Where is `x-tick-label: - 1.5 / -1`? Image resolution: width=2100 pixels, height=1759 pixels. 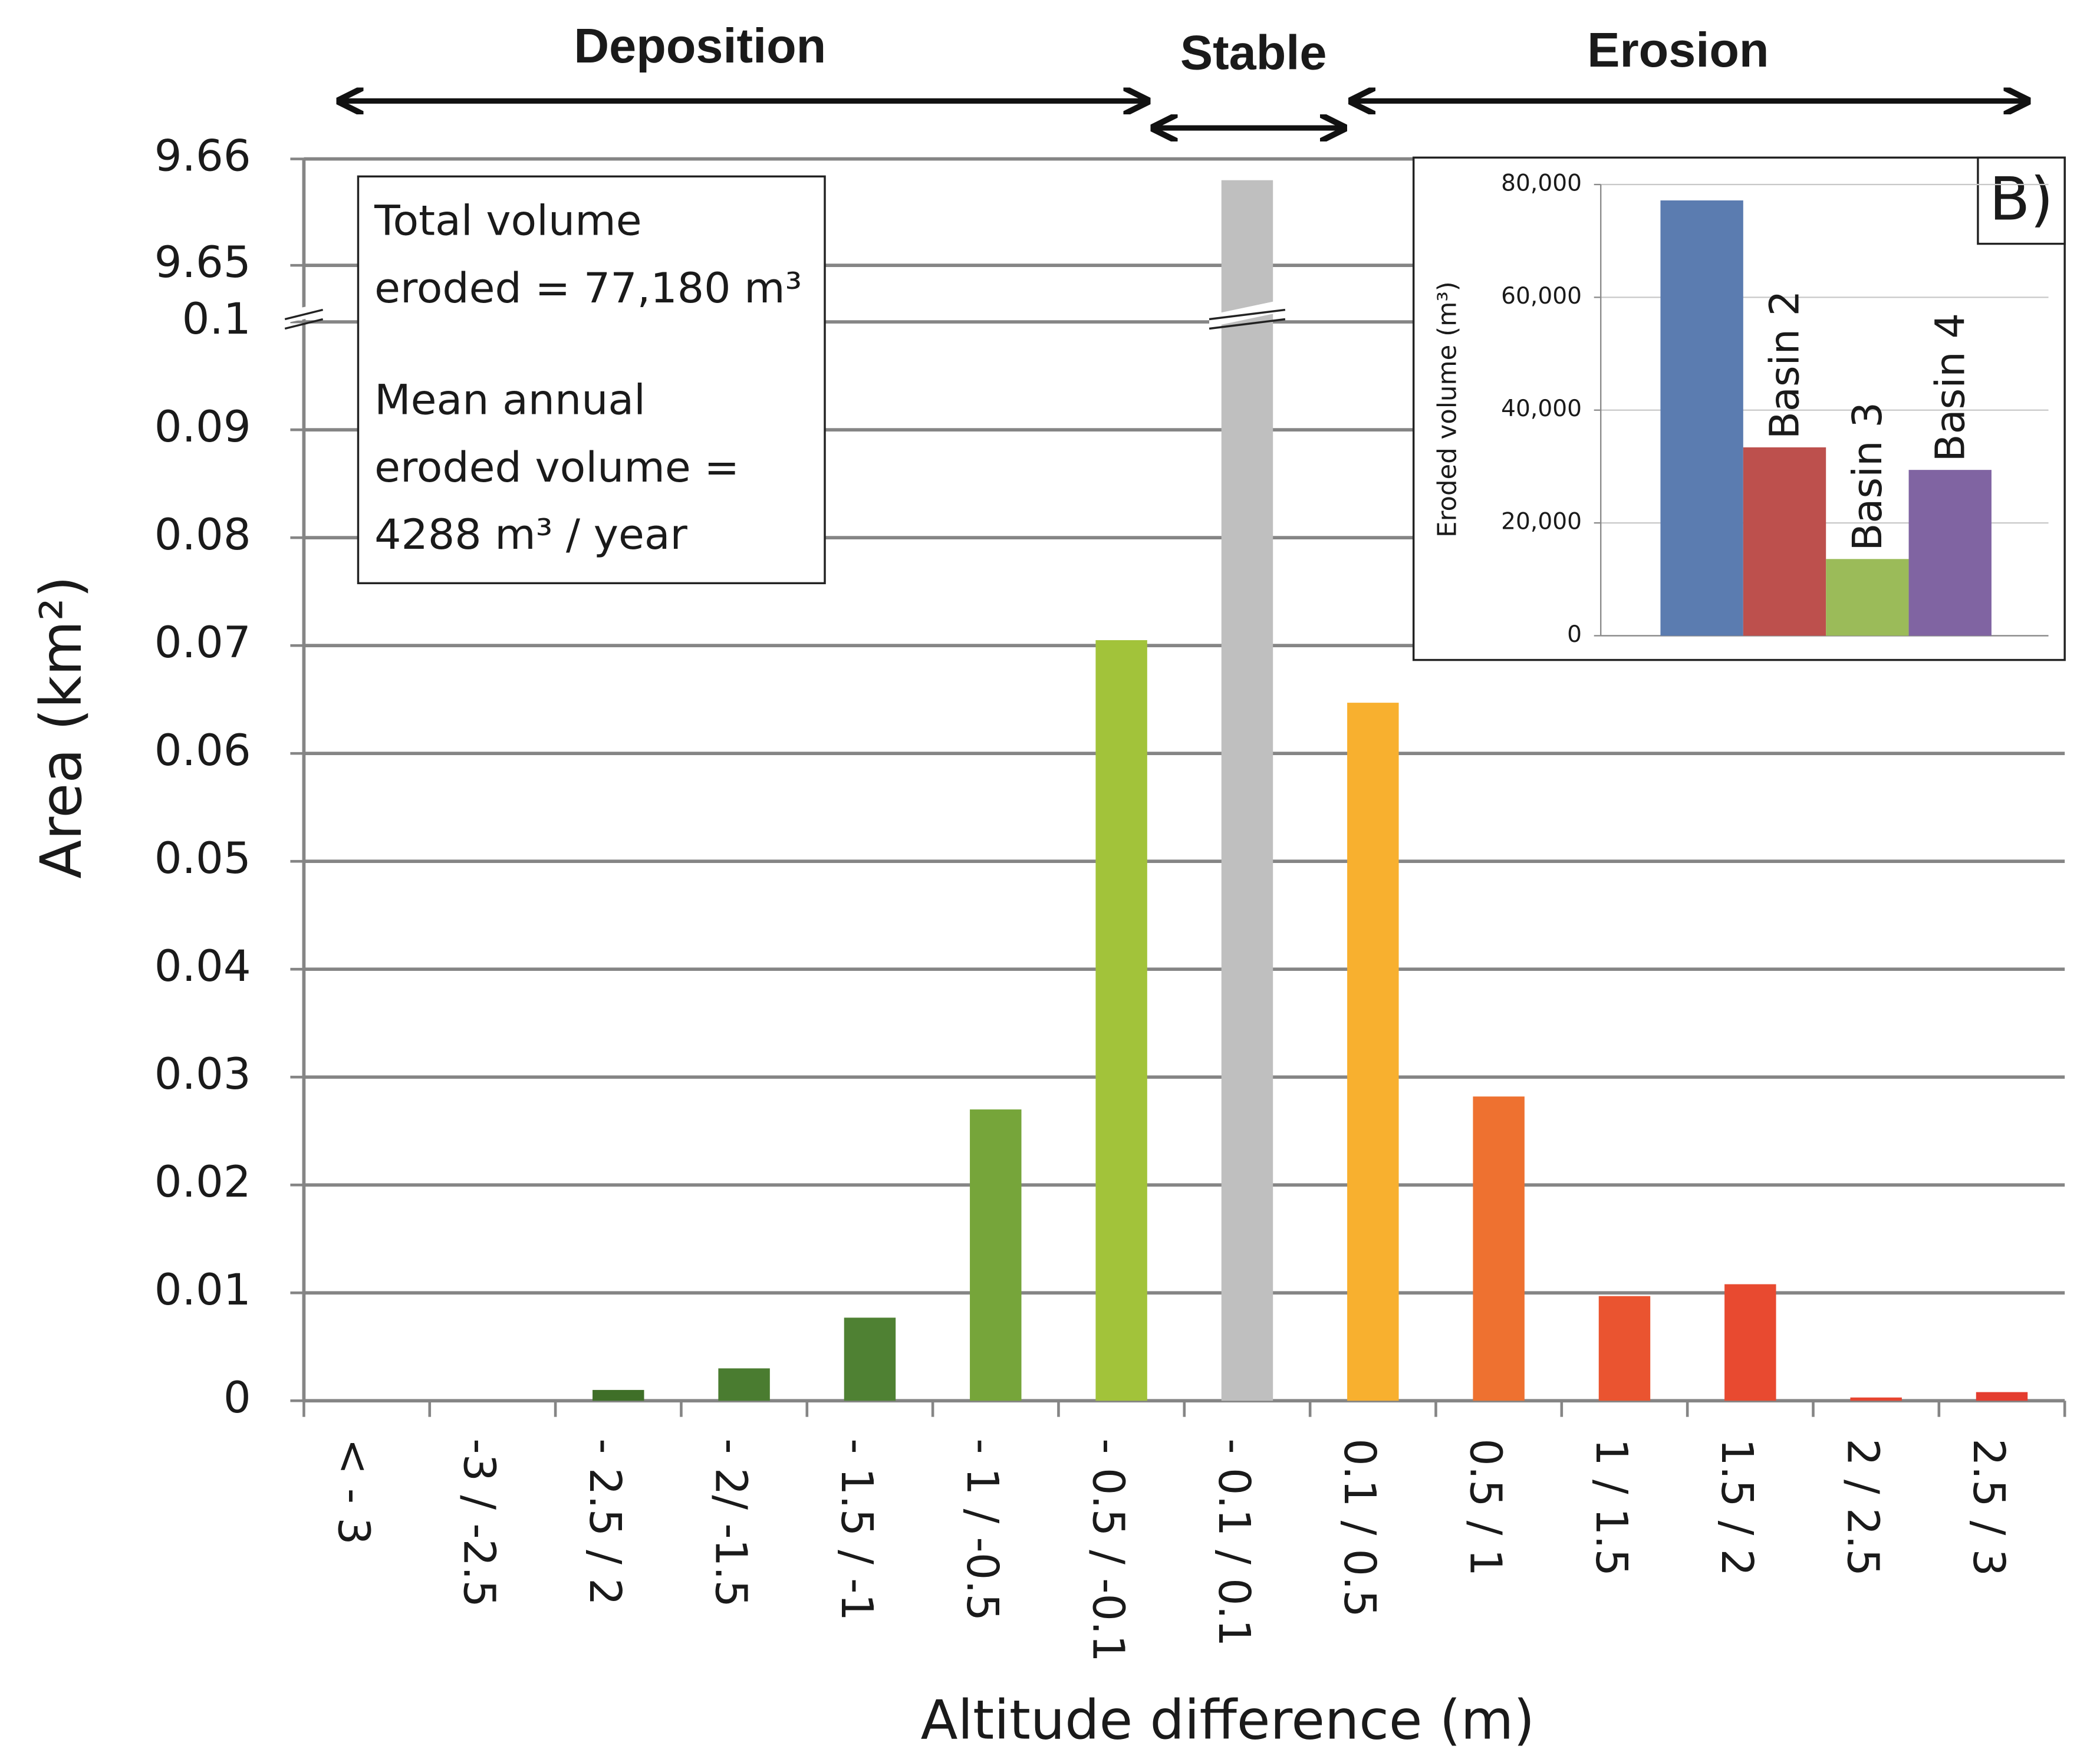
x-tick-label: - 1.5 / -1 is located at coordinates (856, 1529).